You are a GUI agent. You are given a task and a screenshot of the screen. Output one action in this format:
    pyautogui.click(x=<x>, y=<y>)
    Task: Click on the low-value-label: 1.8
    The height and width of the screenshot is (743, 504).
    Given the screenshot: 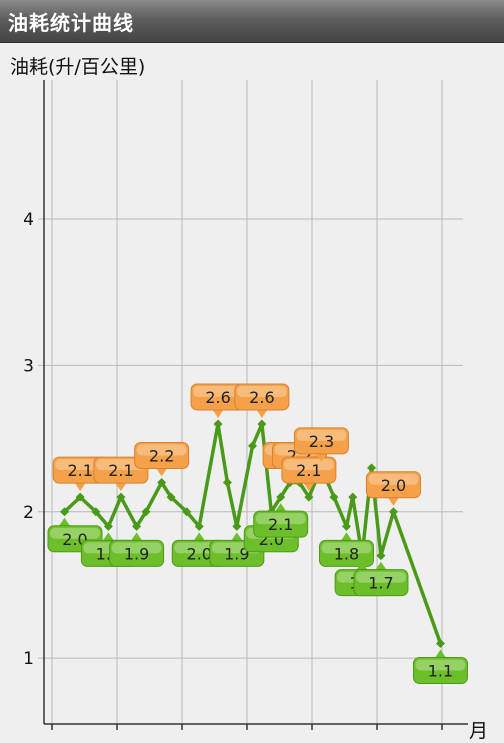 What is the action you would take?
    pyautogui.click(x=346, y=549)
    